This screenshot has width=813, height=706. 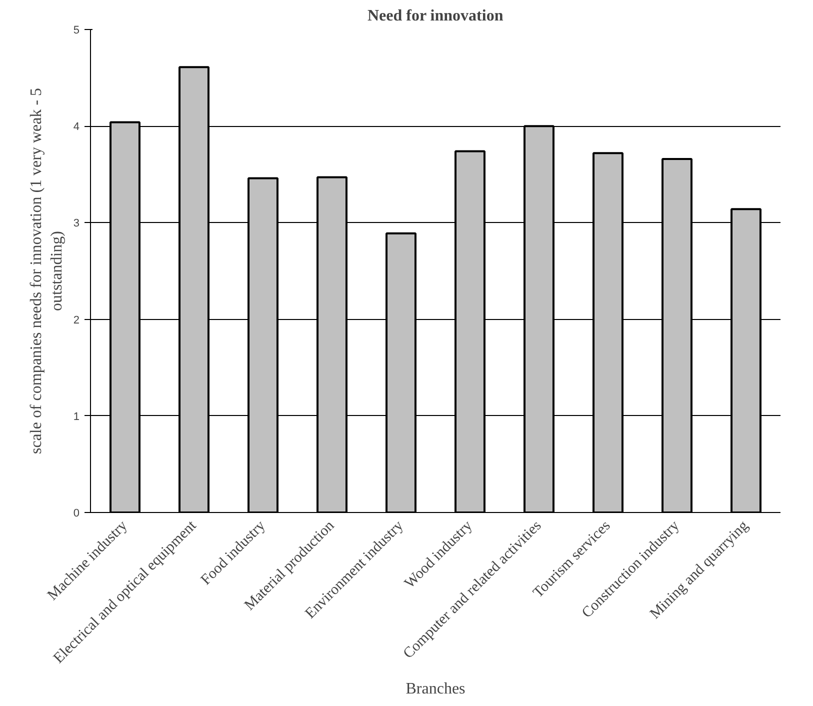 I want to click on x-axis-title: Branches, so click(x=436, y=689).